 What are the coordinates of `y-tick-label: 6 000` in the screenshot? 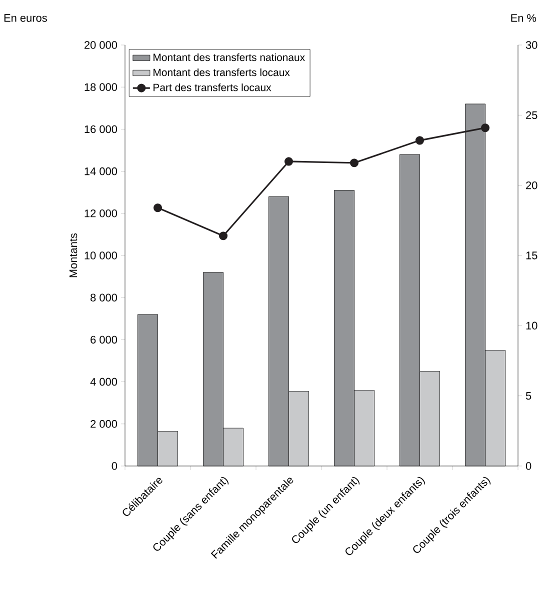 It's located at (104, 340).